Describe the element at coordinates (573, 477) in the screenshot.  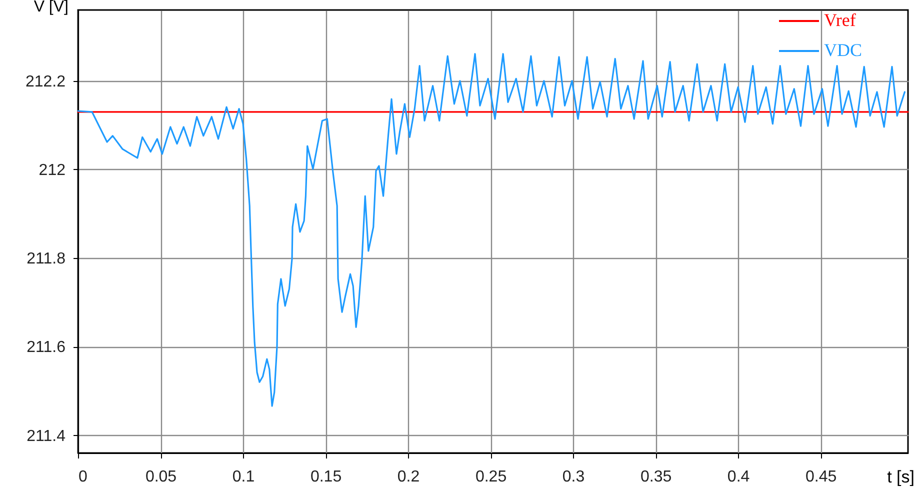
I see `x-tick-label: 0.3` at that location.